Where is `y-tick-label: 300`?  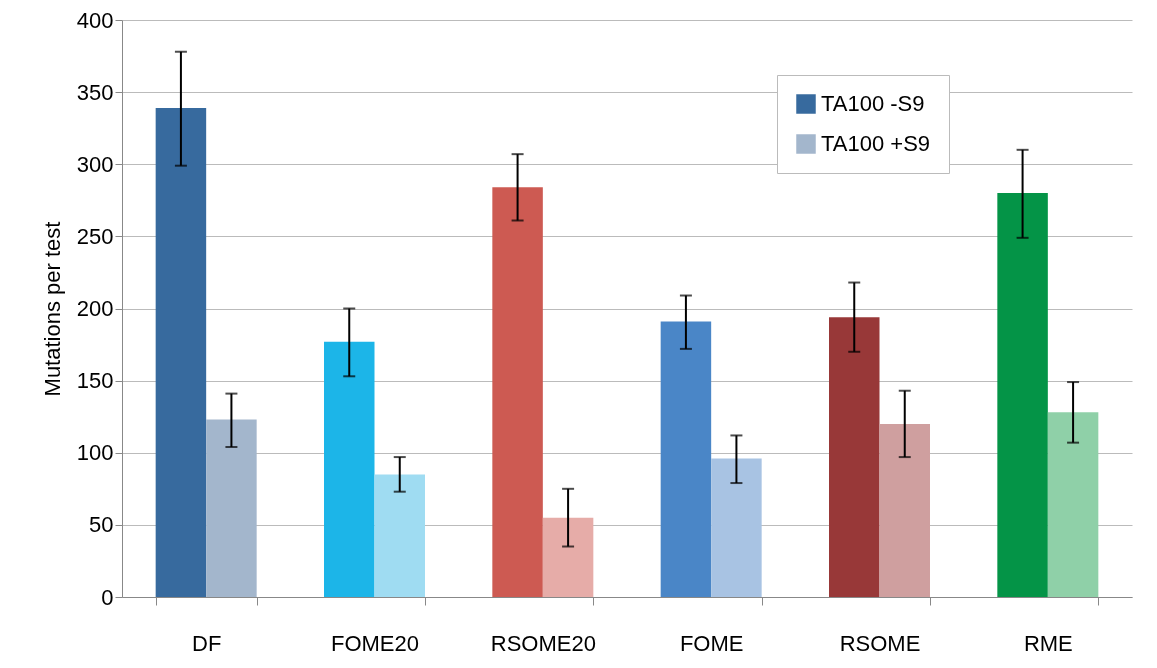 y-tick-label: 300 is located at coordinates (95, 164).